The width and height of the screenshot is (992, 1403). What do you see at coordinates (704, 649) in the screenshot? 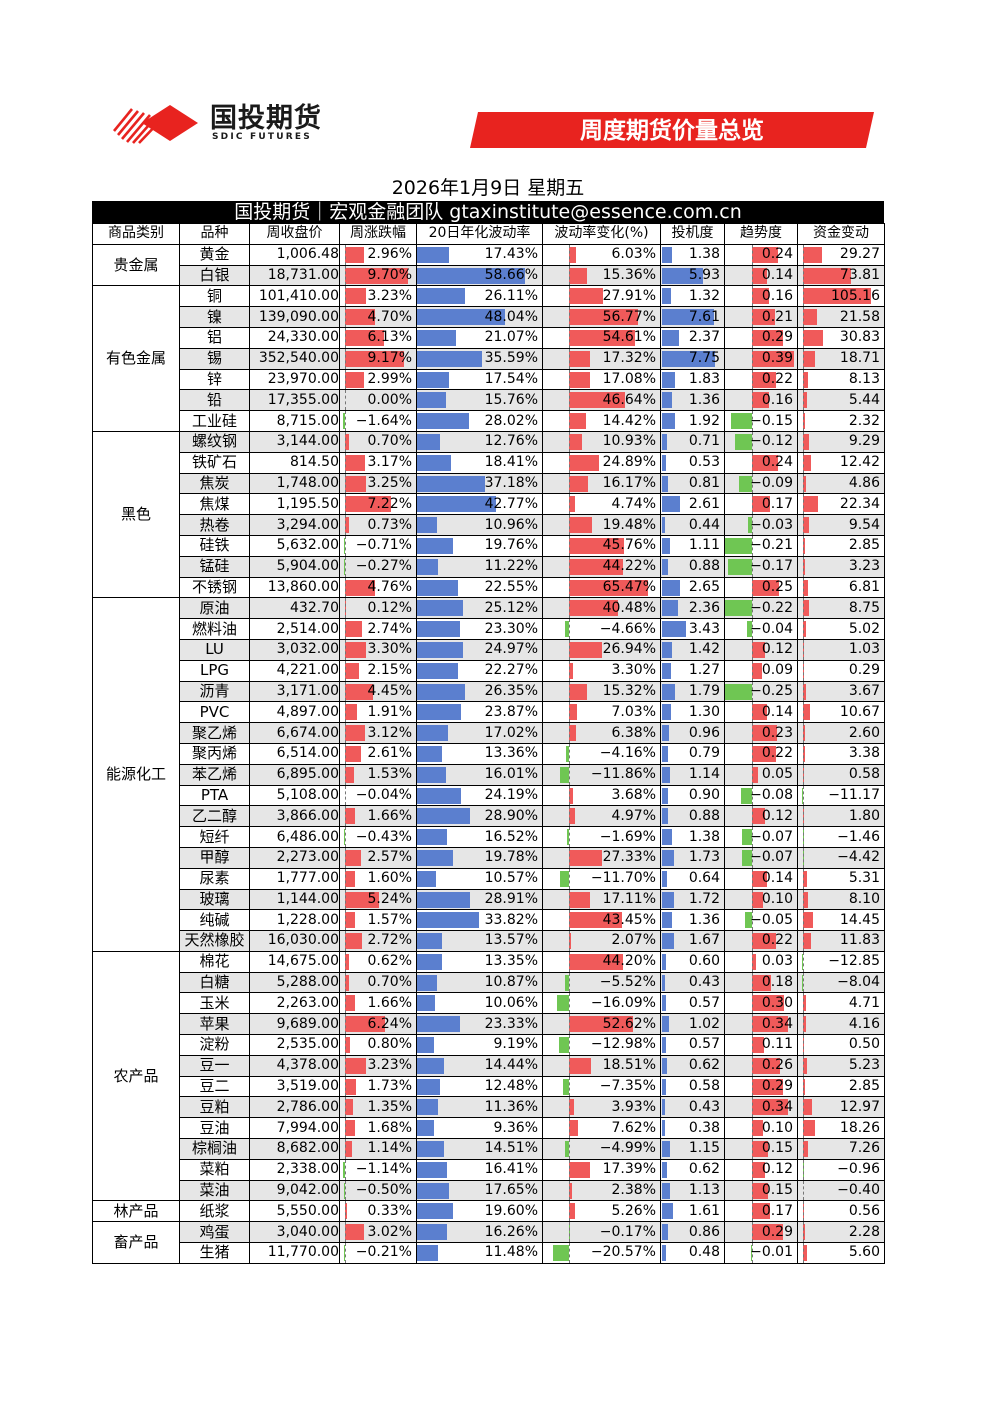
I see `spec-value: 1.42` at bounding box center [704, 649].